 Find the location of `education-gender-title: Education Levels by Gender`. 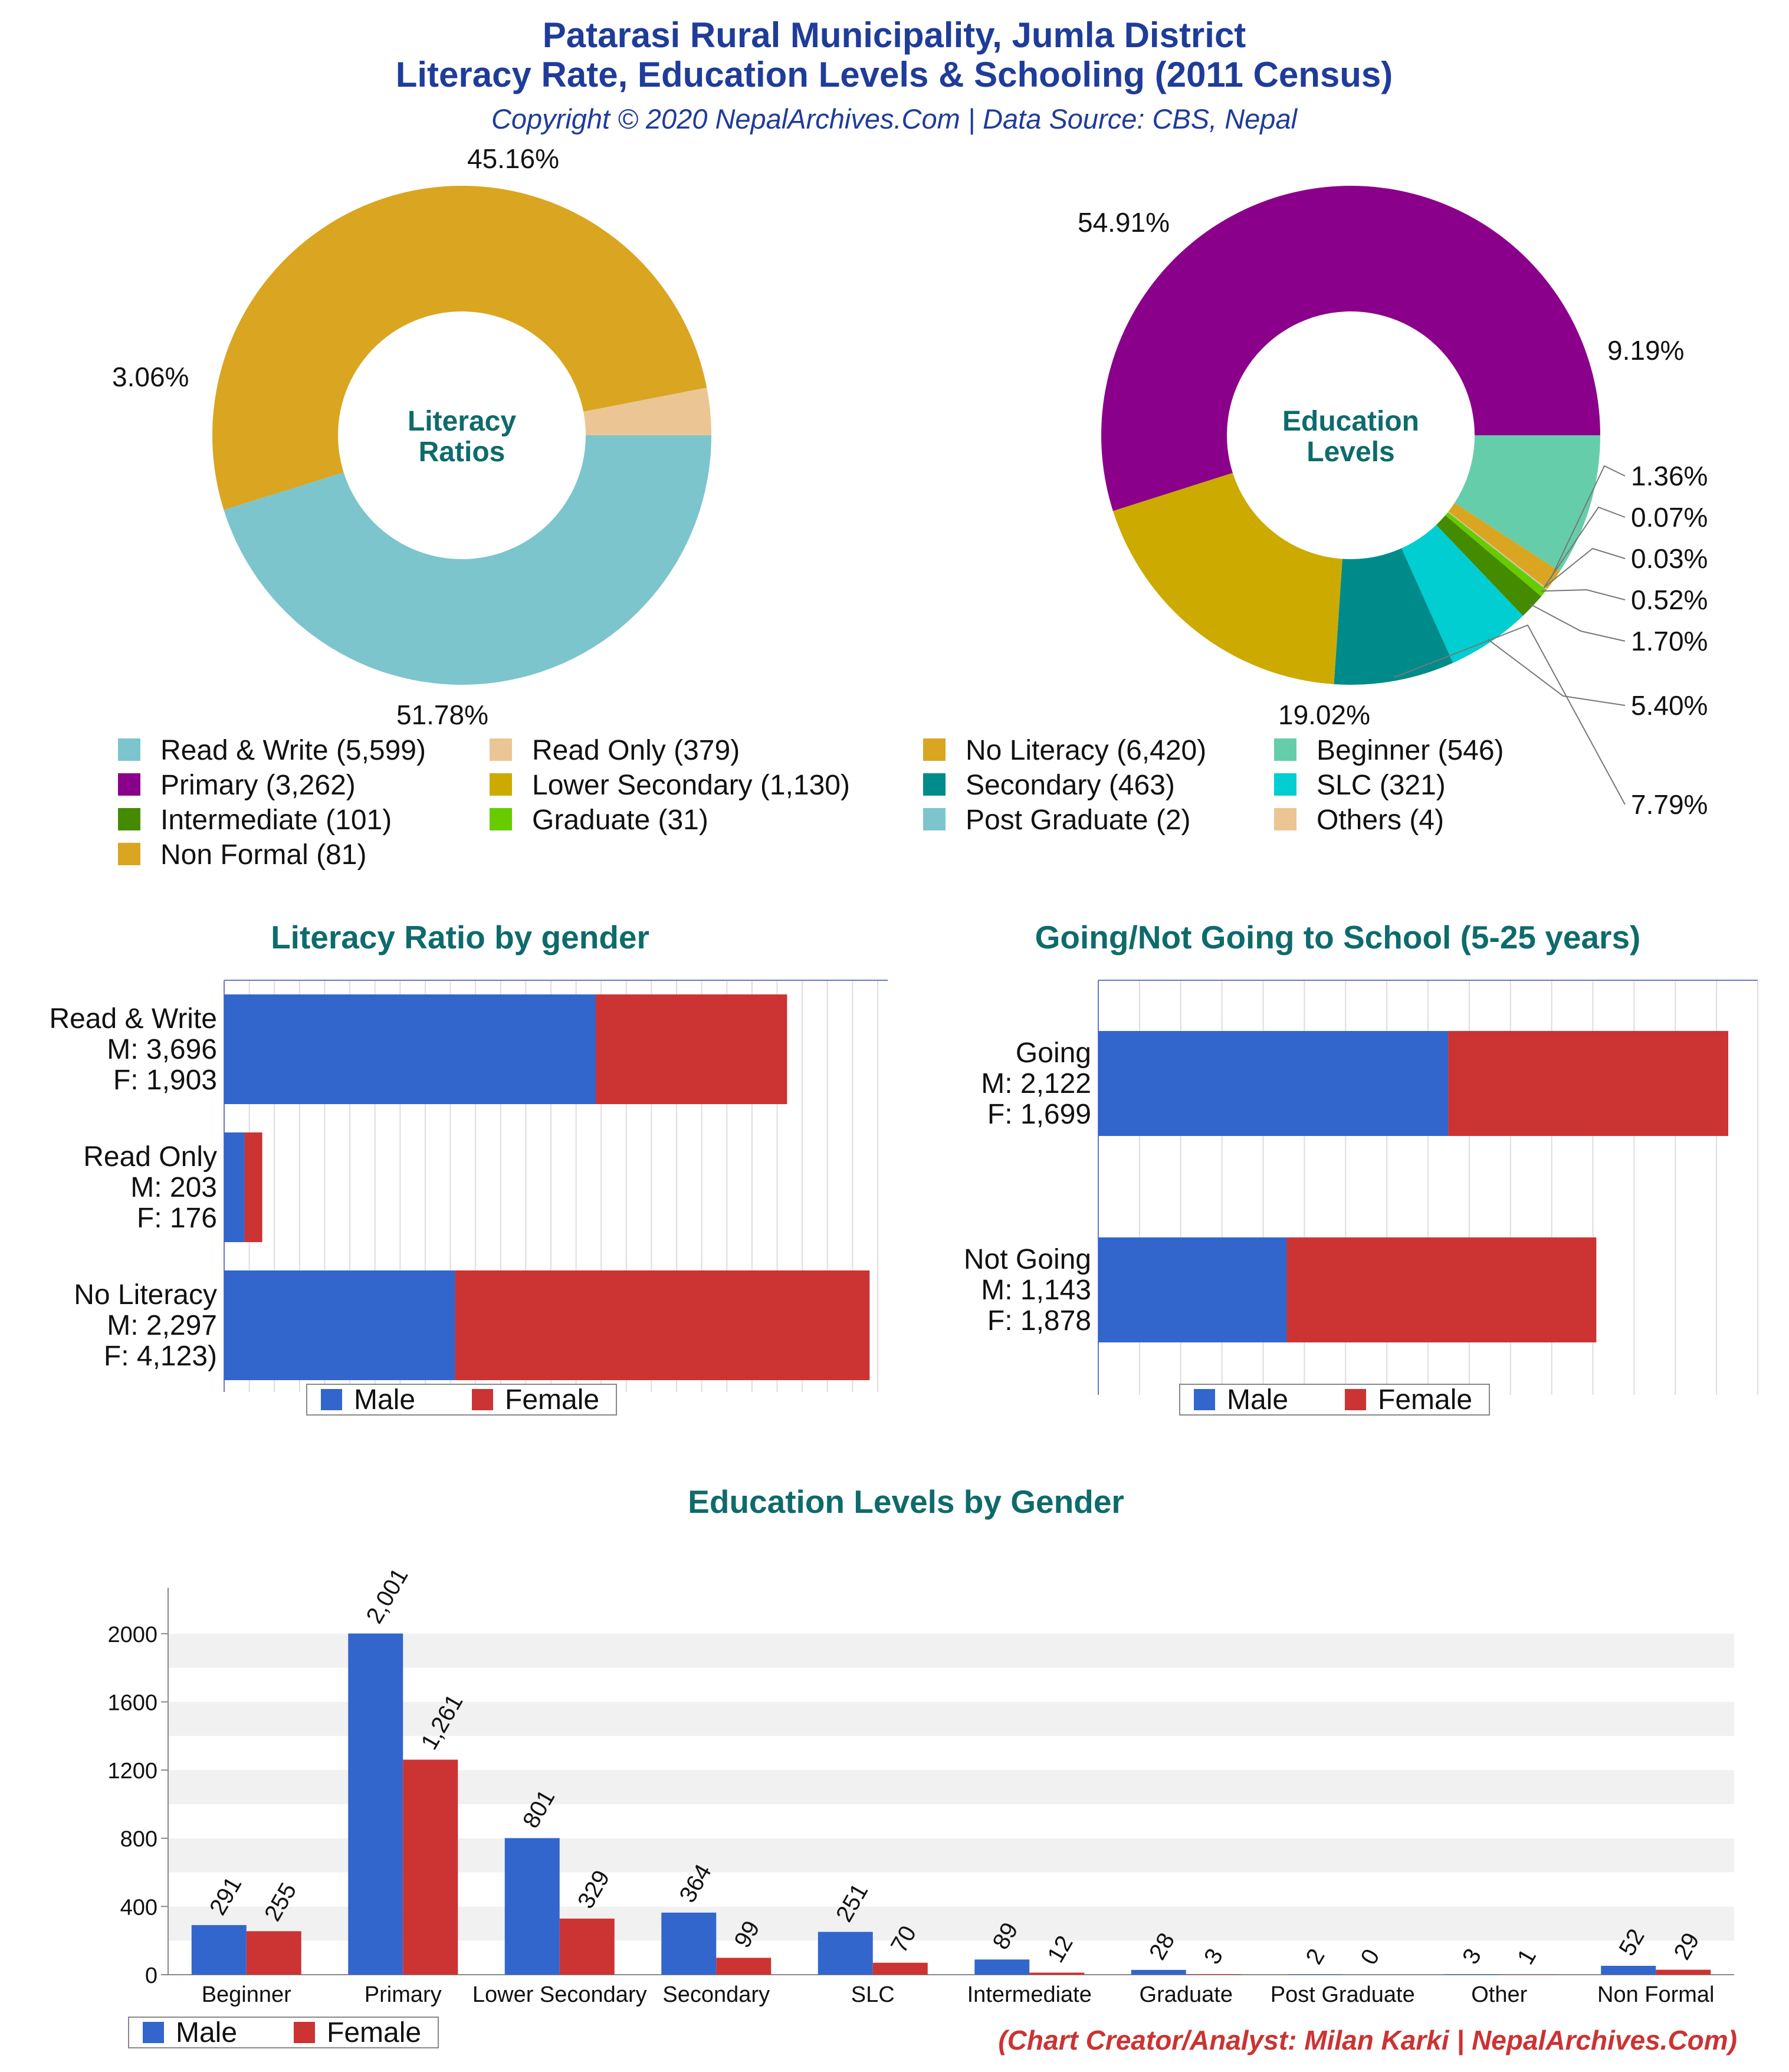

education-gender-title: Education Levels by Gender is located at coordinates (906, 1501).